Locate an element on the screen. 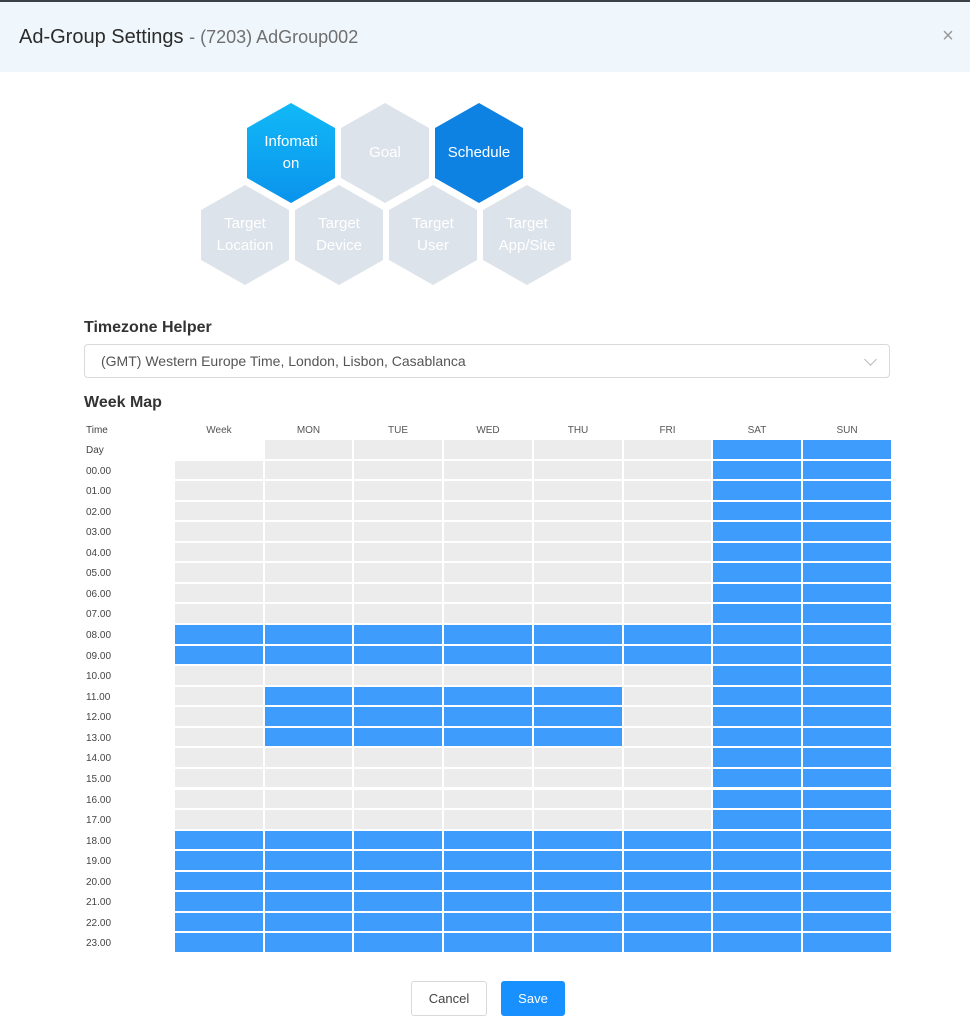 The height and width of the screenshot is (1032, 970). hour-label: 03.00 is located at coordinates (99, 533).